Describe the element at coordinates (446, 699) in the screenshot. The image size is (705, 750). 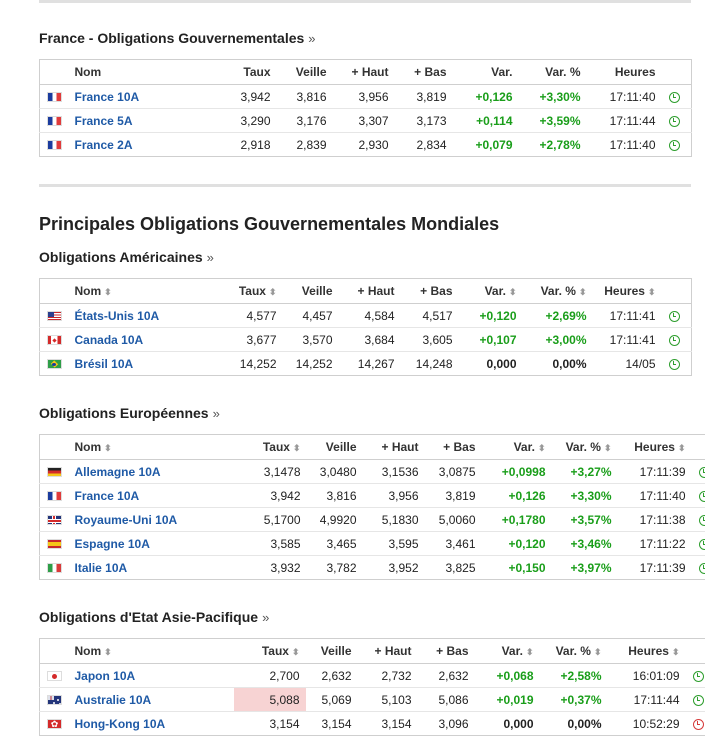
I see `cell-bas: 5,086` at that location.